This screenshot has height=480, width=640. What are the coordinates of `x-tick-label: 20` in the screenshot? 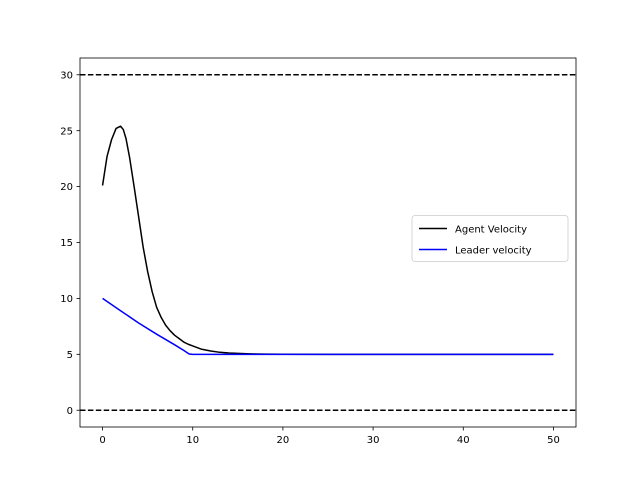 It's located at (283, 440).